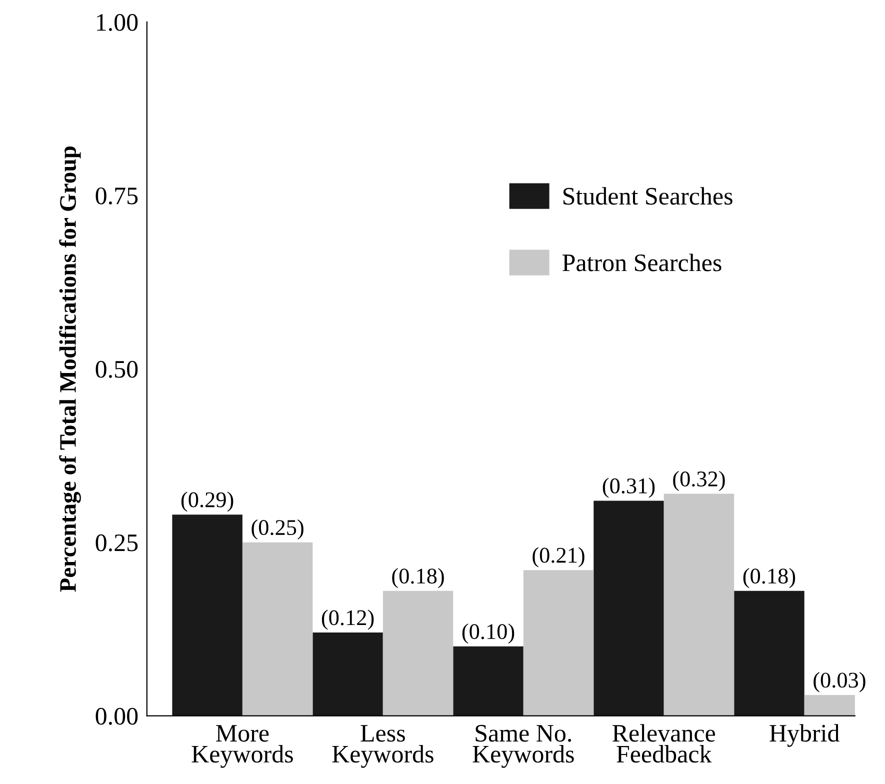  What do you see at coordinates (348, 620) in the screenshot?
I see `data-label: (0.12)` at bounding box center [348, 620].